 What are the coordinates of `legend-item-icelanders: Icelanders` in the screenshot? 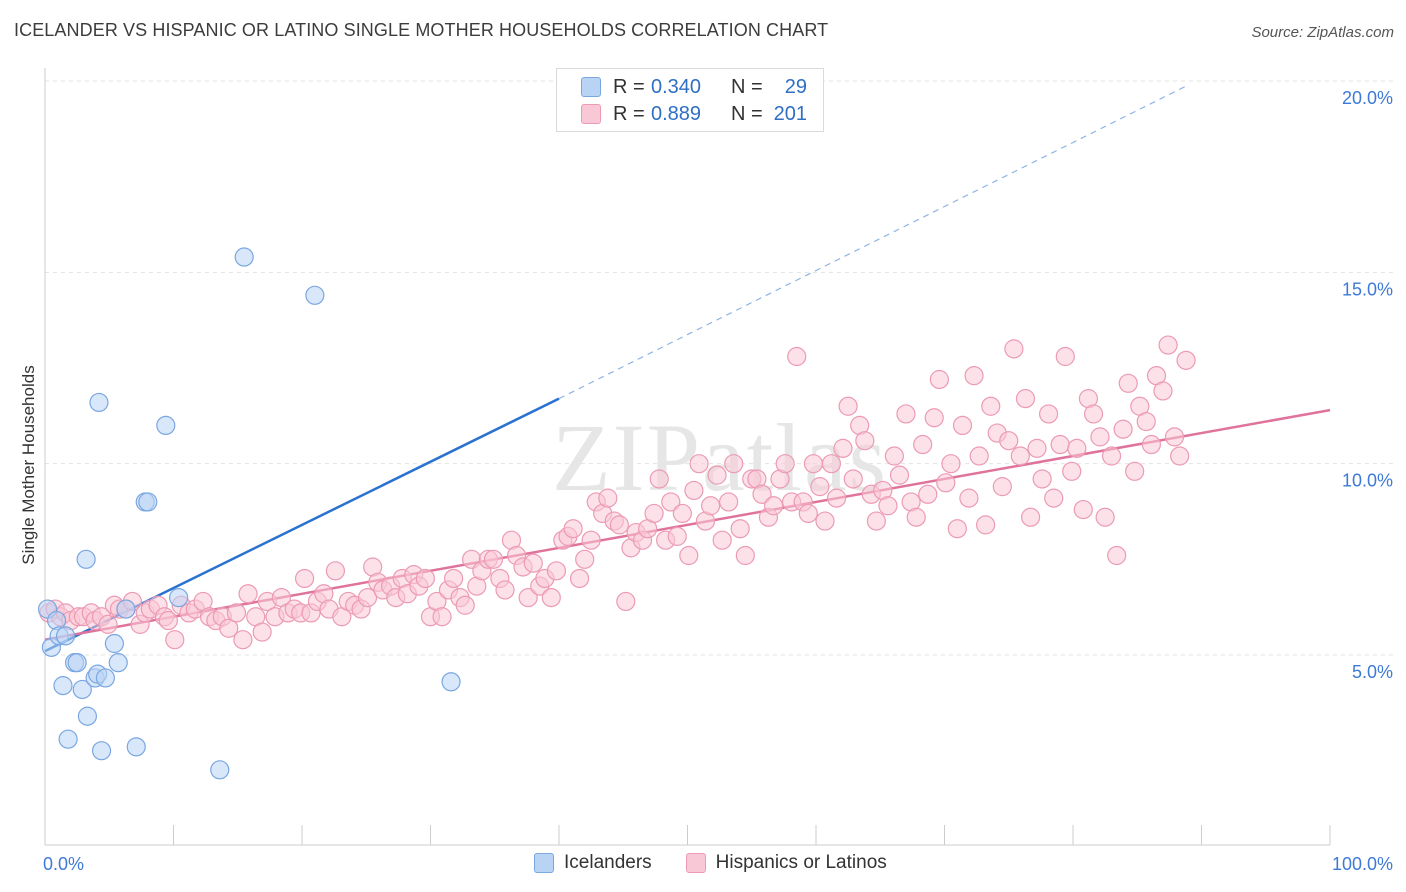 It's located at (593, 863).